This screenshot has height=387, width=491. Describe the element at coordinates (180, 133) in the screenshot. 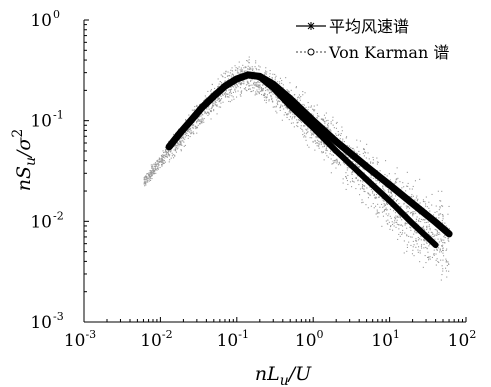

I see `series-point-circle` at that location.